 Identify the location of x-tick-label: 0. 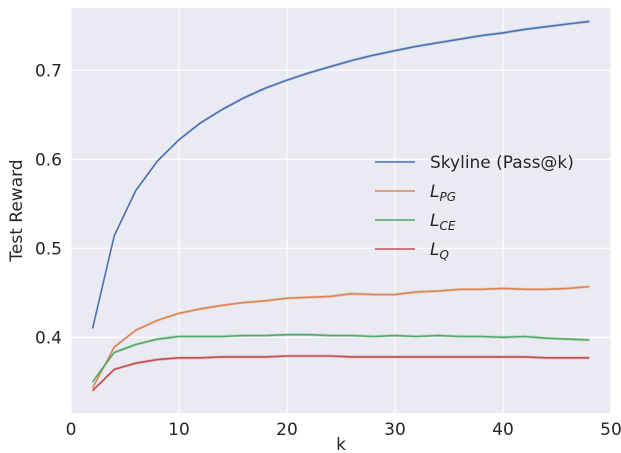
(71, 430).